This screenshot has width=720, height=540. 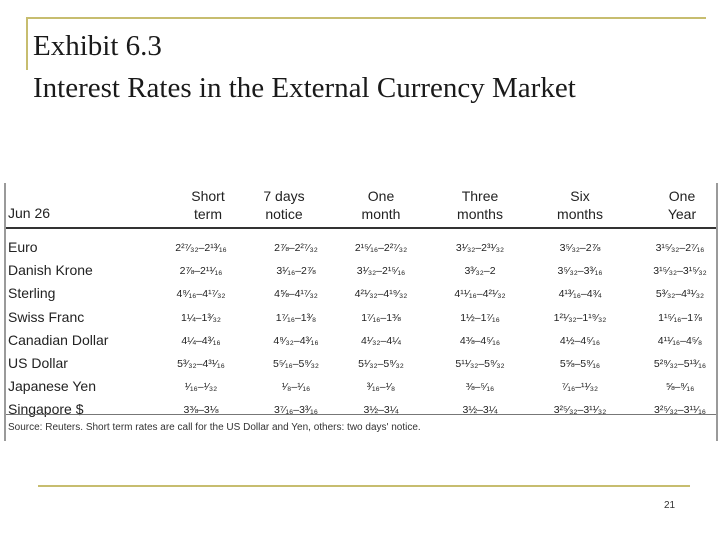 What do you see at coordinates (381, 294) in the screenshot?
I see `rate-cell: 4²¹⁄₃₂–4¹⁹⁄₃₂` at bounding box center [381, 294].